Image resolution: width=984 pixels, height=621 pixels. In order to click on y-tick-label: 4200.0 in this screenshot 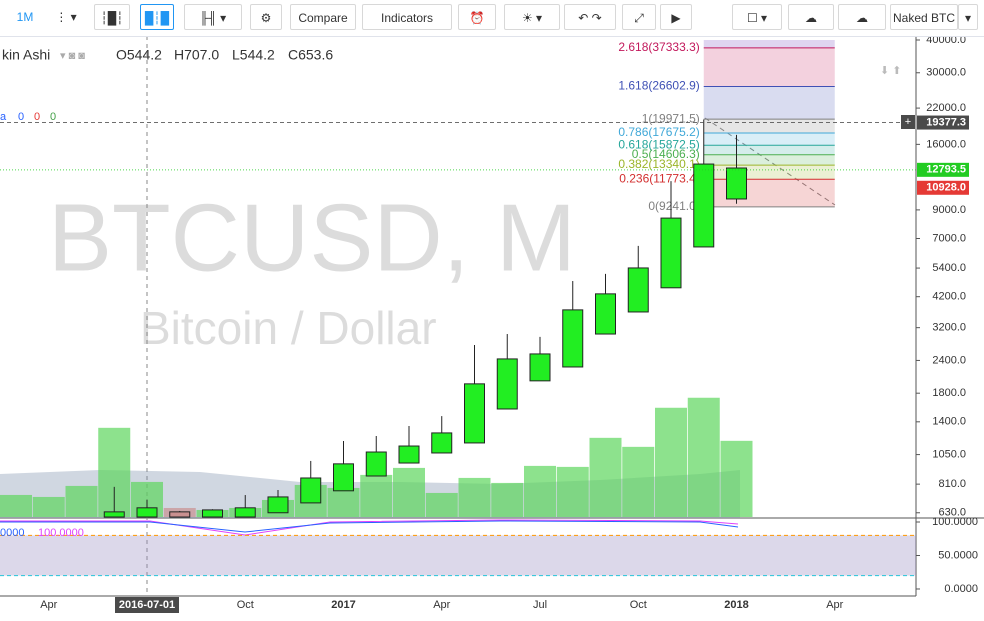, I will do `click(949, 297)`.